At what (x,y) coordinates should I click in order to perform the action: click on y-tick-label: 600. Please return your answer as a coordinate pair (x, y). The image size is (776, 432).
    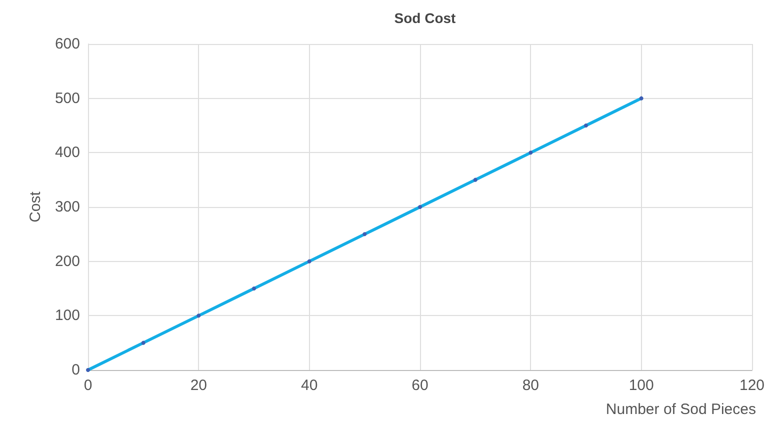
    Looking at the image, I should click on (67, 44).